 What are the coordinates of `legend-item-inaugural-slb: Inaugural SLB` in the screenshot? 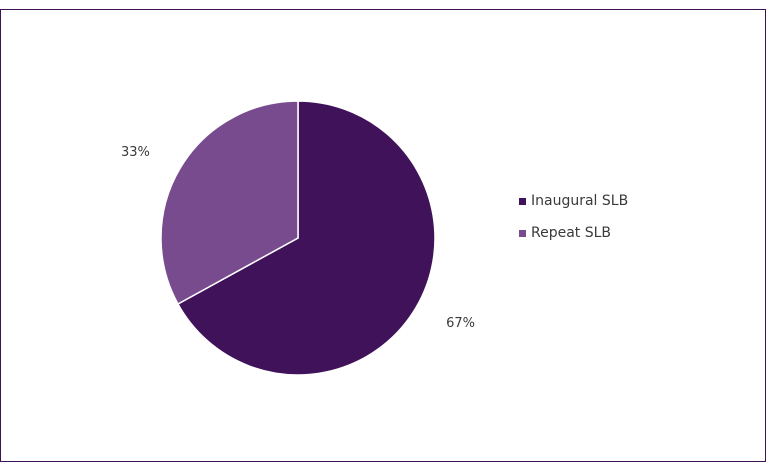 It's located at (573, 201).